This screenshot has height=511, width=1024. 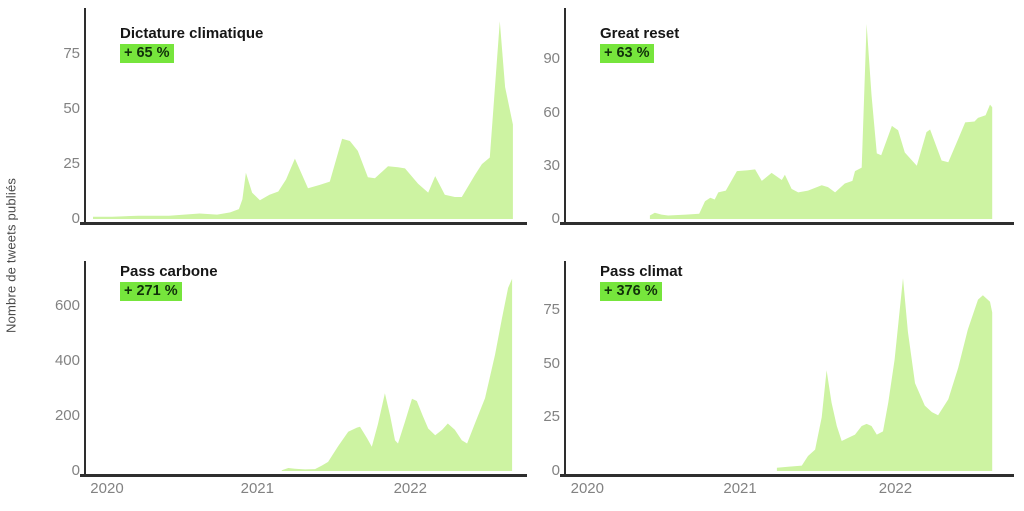 I want to click on chart-header: Dictature climatique + 65 %, so click(x=191, y=44).